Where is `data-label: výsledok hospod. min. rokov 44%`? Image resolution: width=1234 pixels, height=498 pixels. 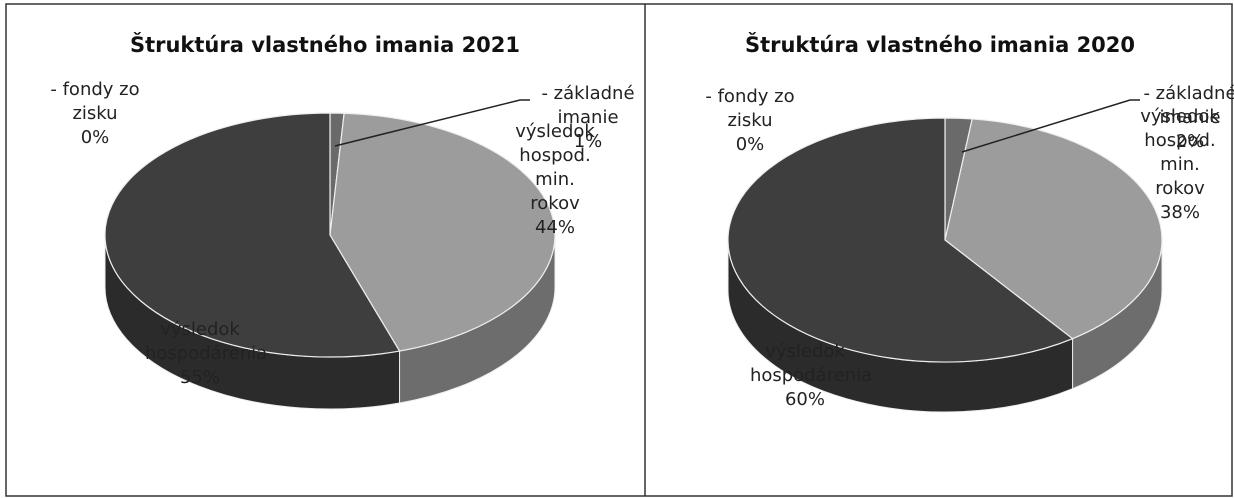
data-label: výsledok hospod. min. rokov 44% is located at coordinates (555, 180).